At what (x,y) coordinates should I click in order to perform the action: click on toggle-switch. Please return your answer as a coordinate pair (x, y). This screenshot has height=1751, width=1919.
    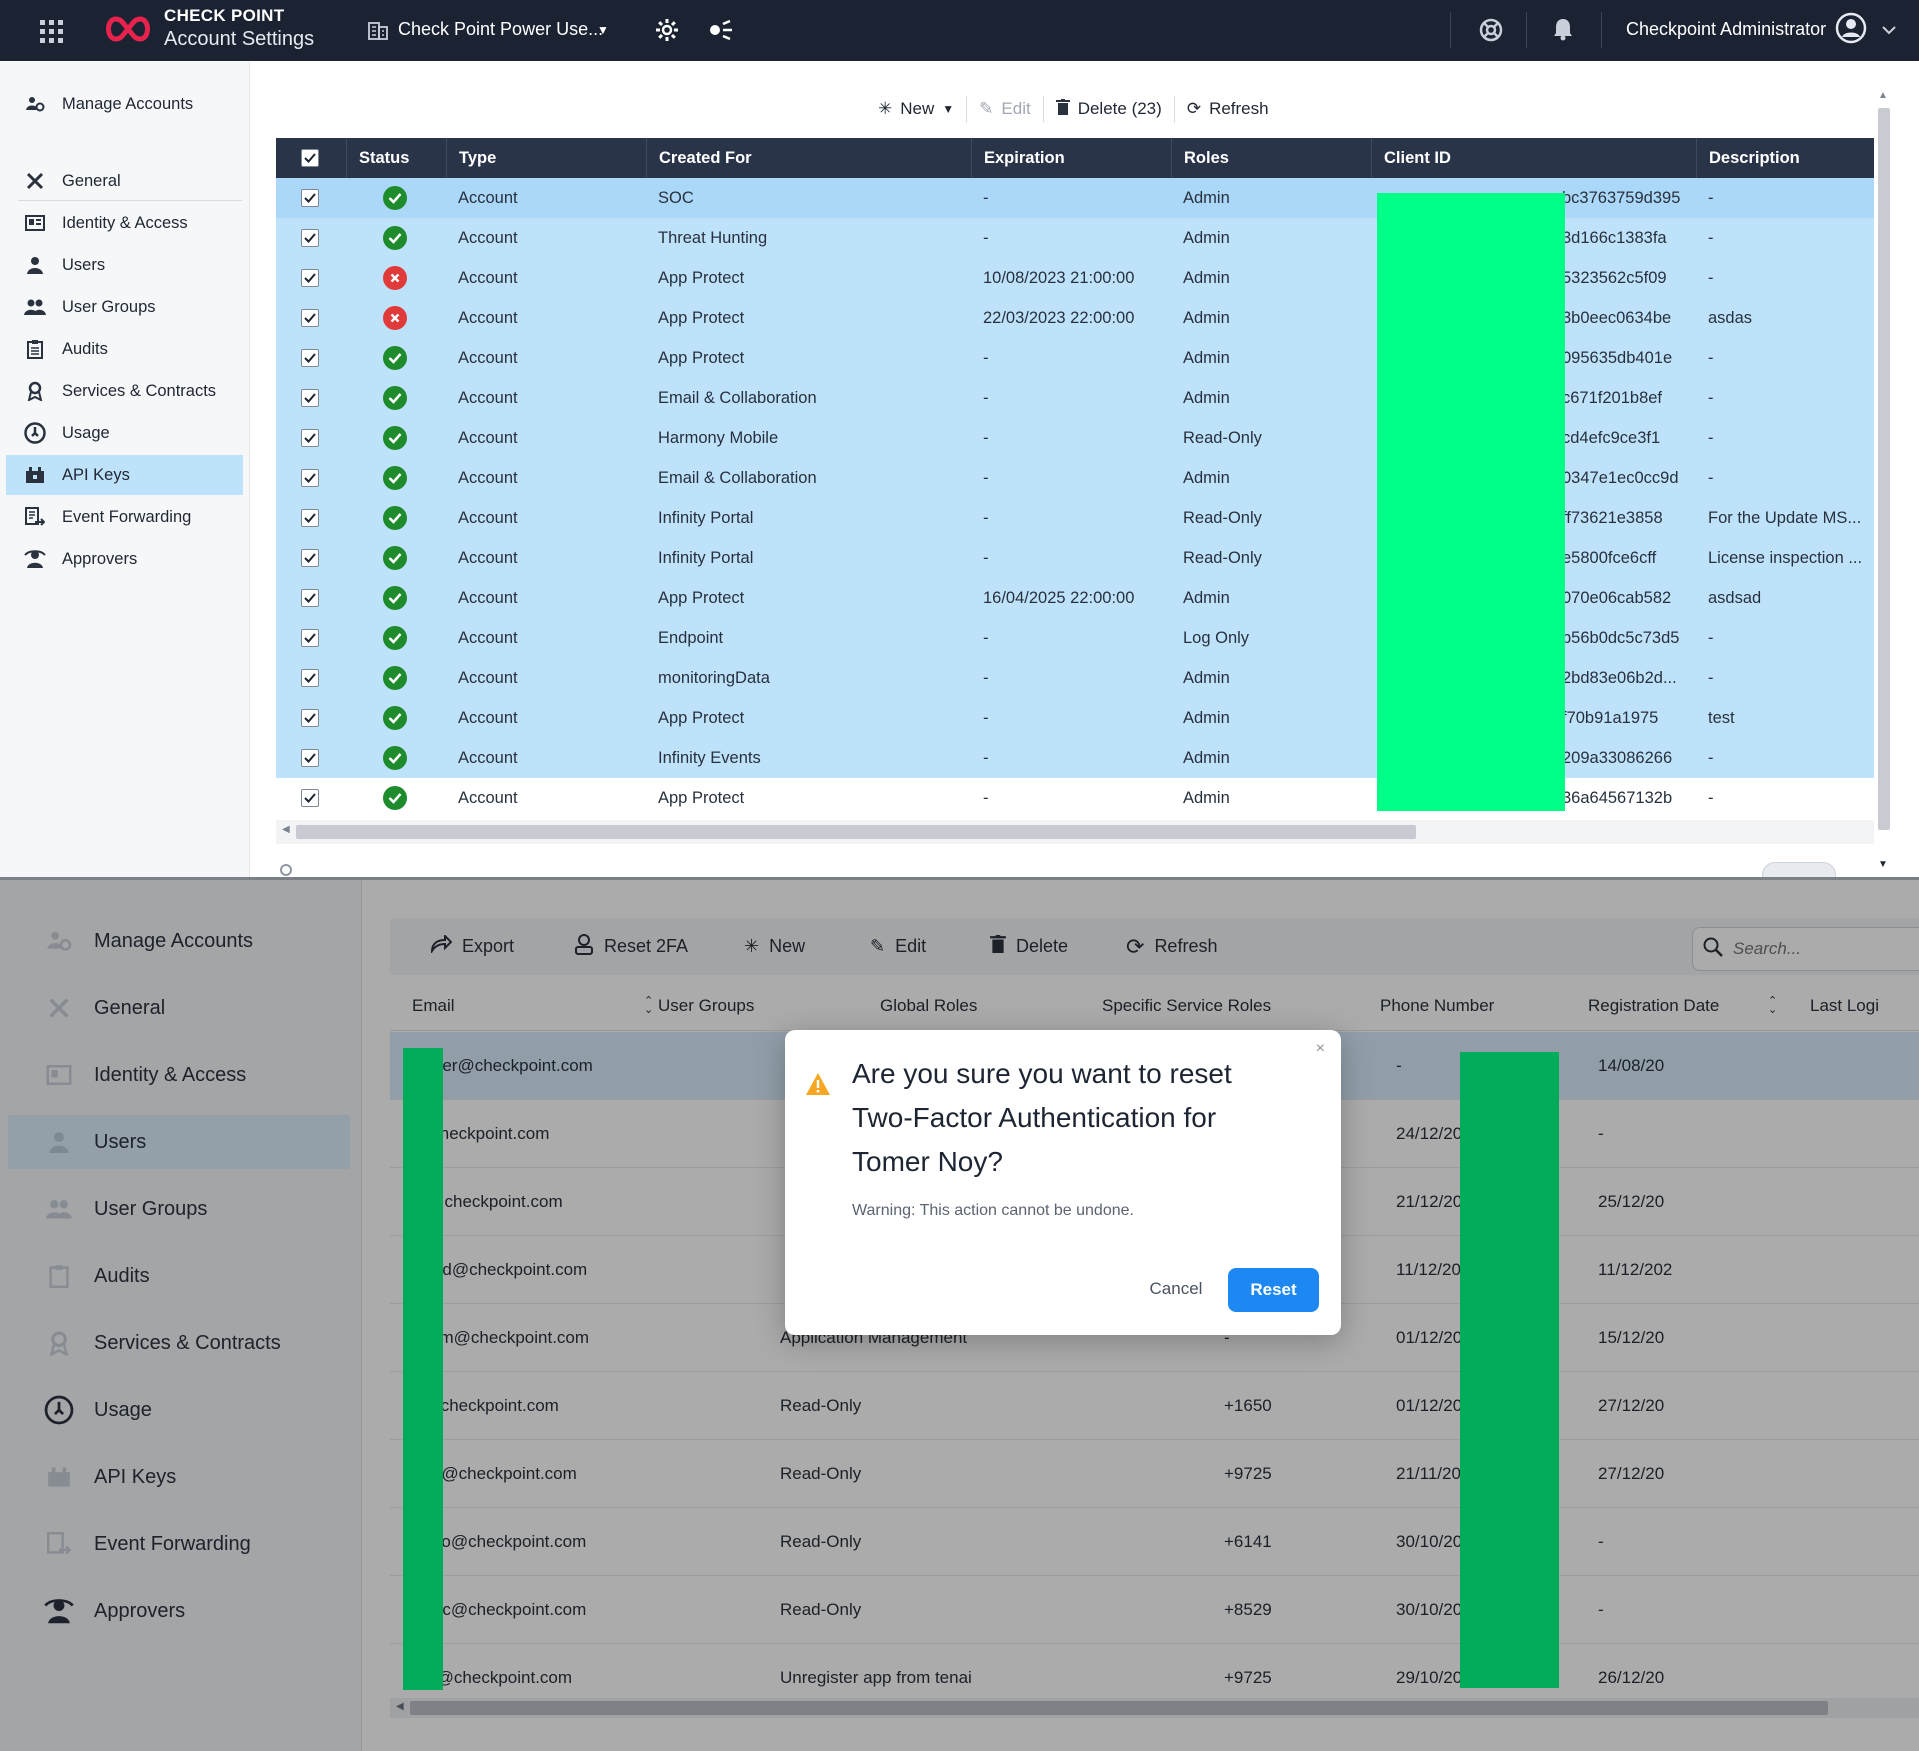
    Looking at the image, I should click on (1799, 869).